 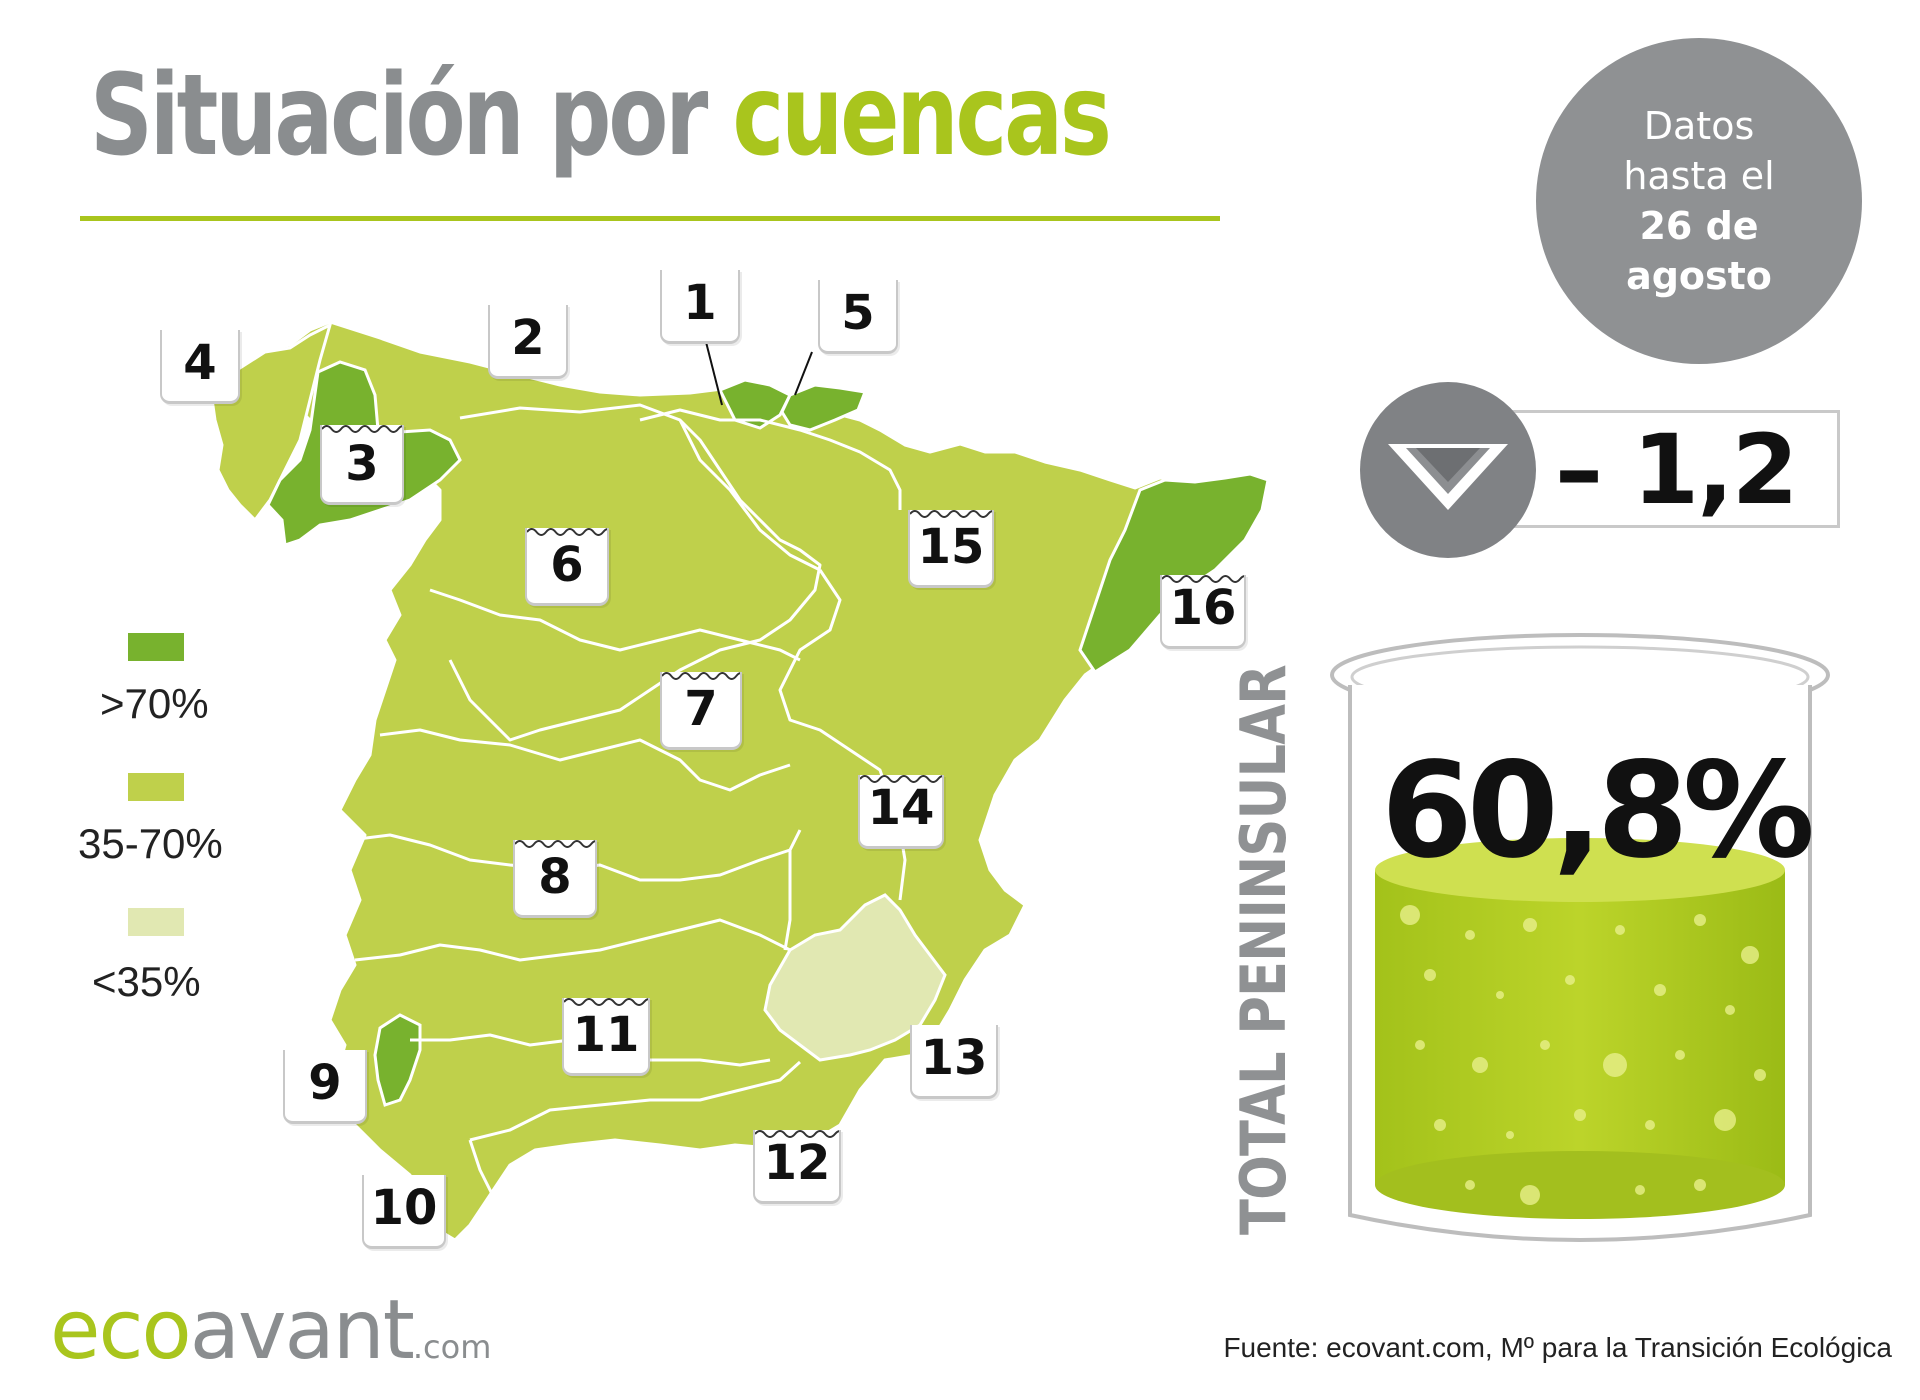 What do you see at coordinates (1580, 1037) in the screenshot?
I see `reservoir-liquid` at bounding box center [1580, 1037].